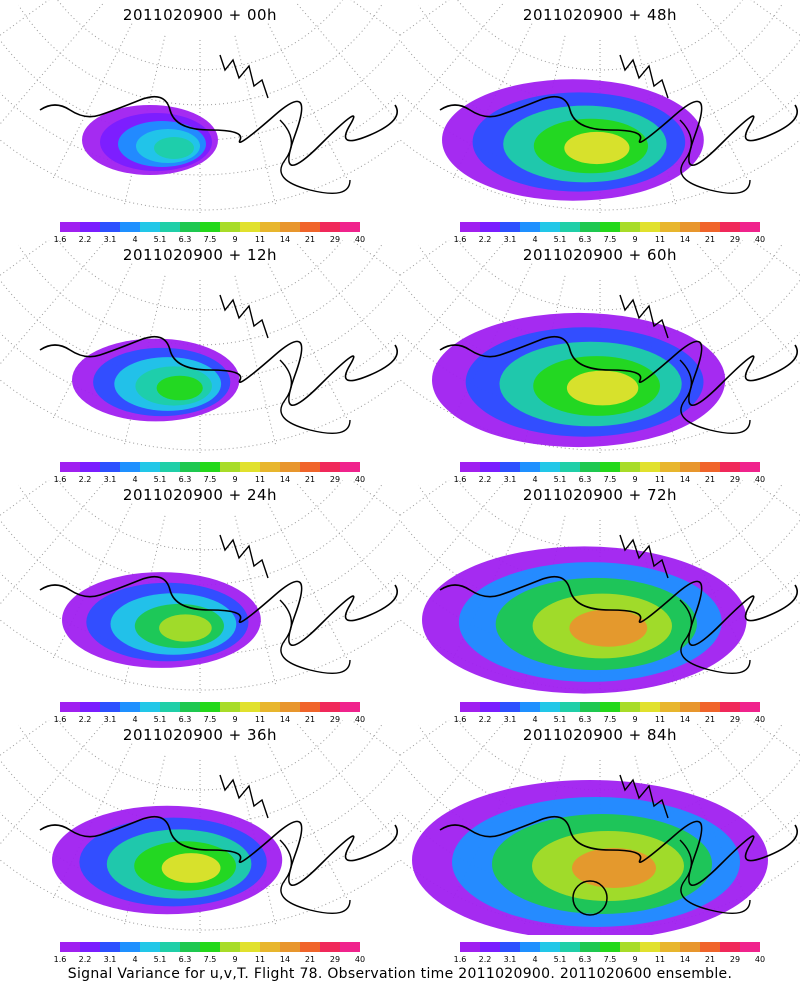 The image size is (800, 1000). What do you see at coordinates (200, 15) in the screenshot?
I see `panel-title: 2011020900 + 00h` at bounding box center [200, 15].